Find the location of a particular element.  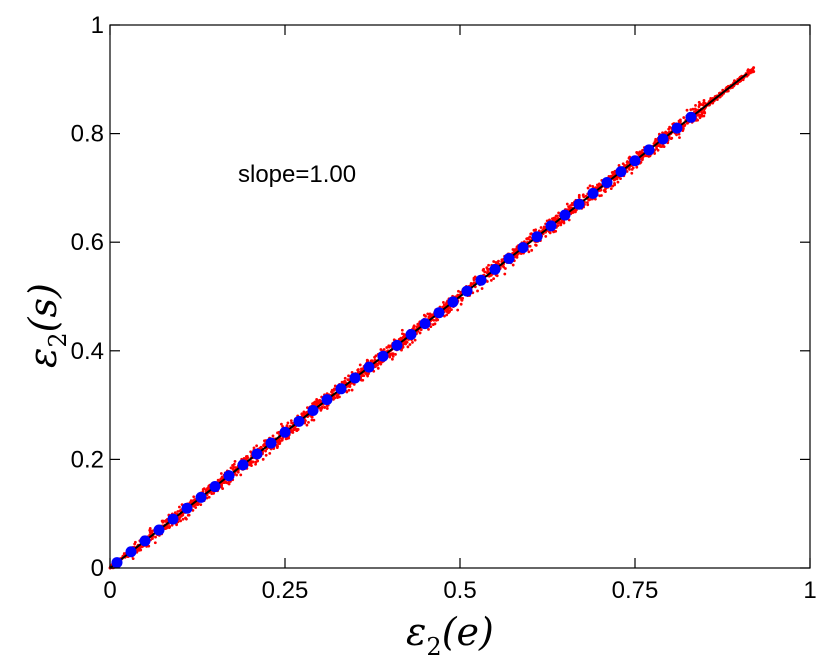

x-tick-label: 0.75 is located at coordinates (635, 590).